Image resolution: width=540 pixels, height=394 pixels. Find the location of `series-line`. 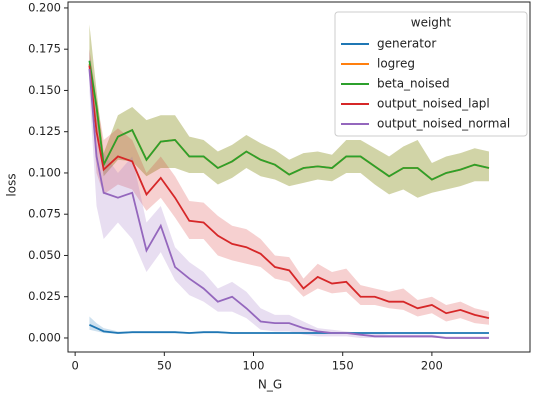

series-line is located at coordinates (289, 328).